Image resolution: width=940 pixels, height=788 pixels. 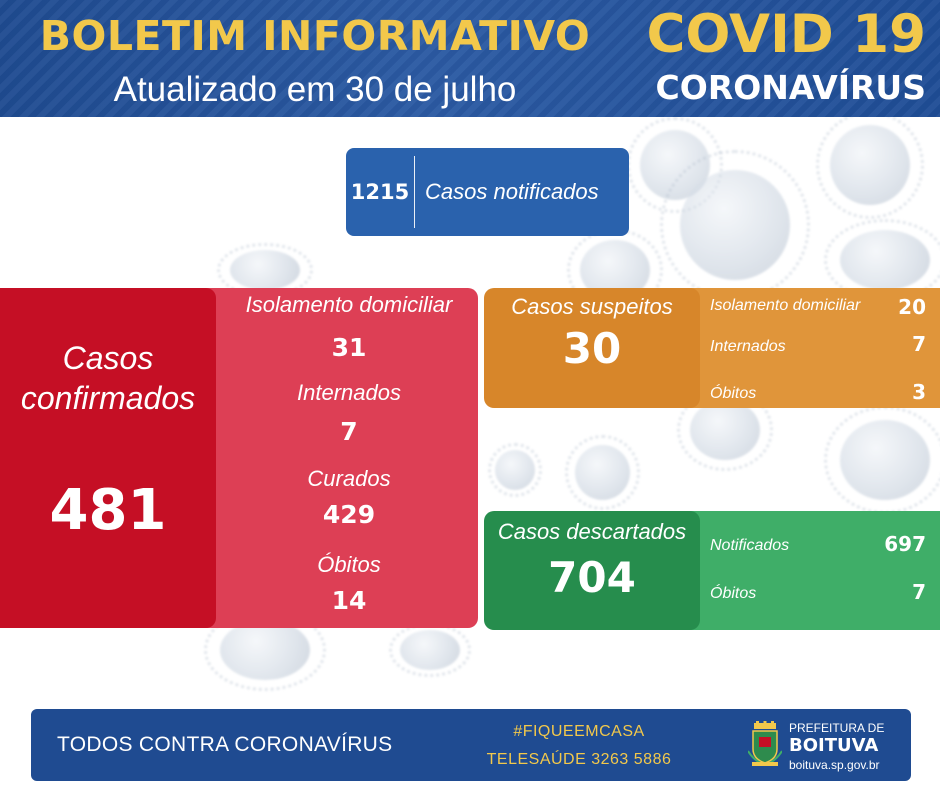 What do you see at coordinates (905, 544) in the screenshot?
I see `discarded-notified-value: 697` at bounding box center [905, 544].